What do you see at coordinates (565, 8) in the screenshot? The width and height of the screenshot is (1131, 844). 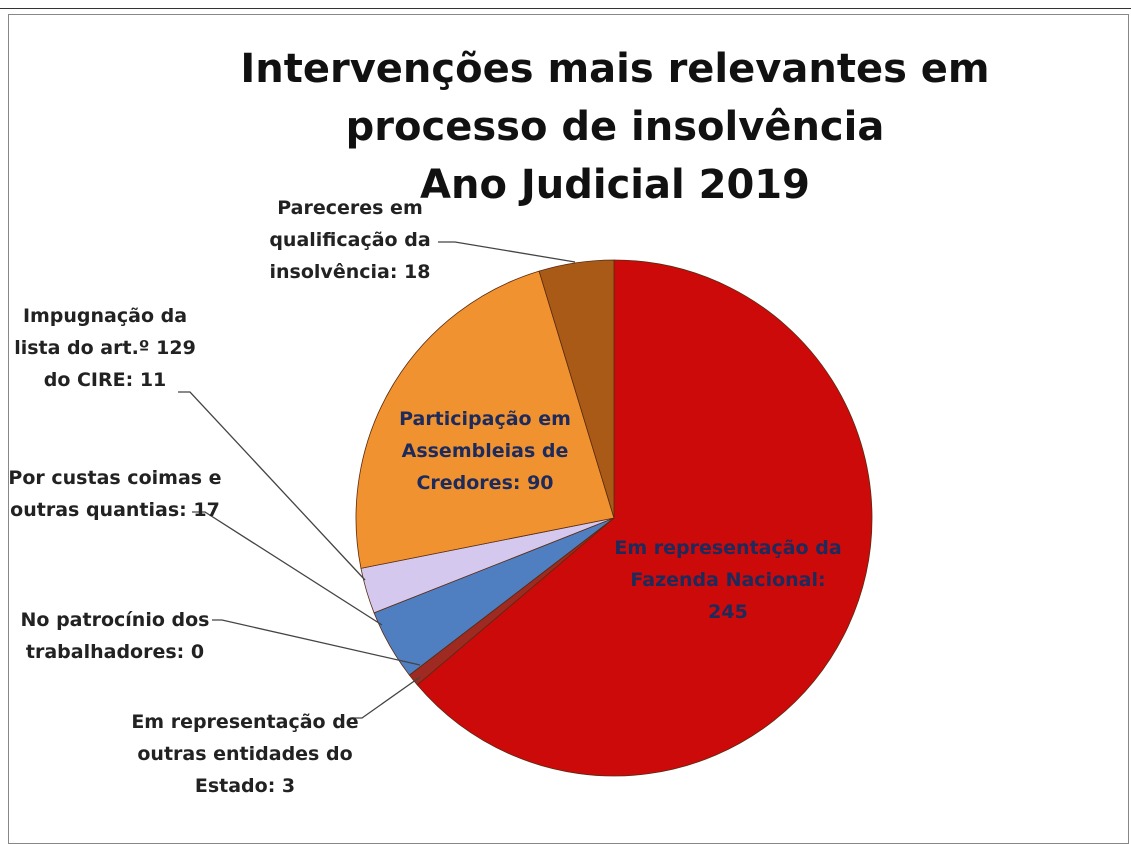 I see `top-rule` at bounding box center [565, 8].